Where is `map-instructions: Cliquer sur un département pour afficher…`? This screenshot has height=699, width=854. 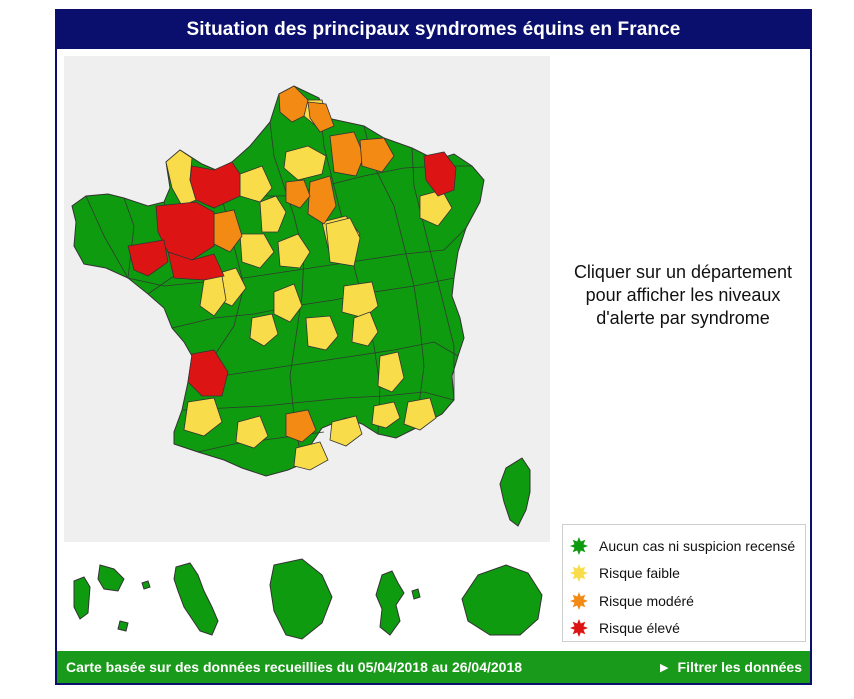
map-instructions: Cliquer sur un département pour afficher… is located at coordinates (683, 295).